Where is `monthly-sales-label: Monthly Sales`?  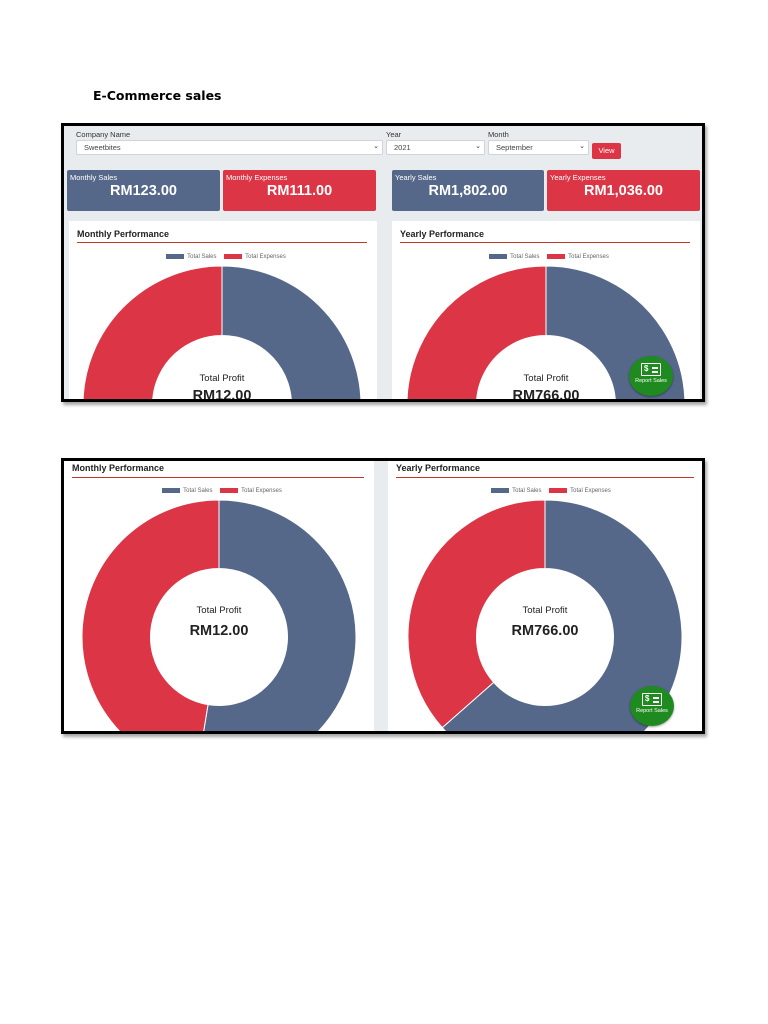 monthly-sales-label: Monthly Sales is located at coordinates (94, 177).